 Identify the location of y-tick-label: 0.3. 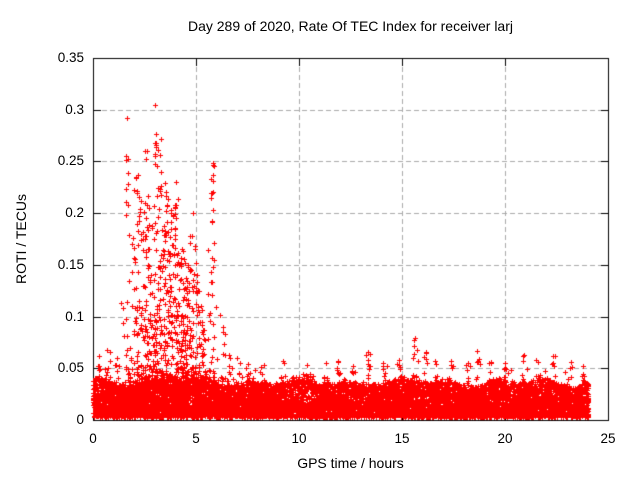
(74, 109).